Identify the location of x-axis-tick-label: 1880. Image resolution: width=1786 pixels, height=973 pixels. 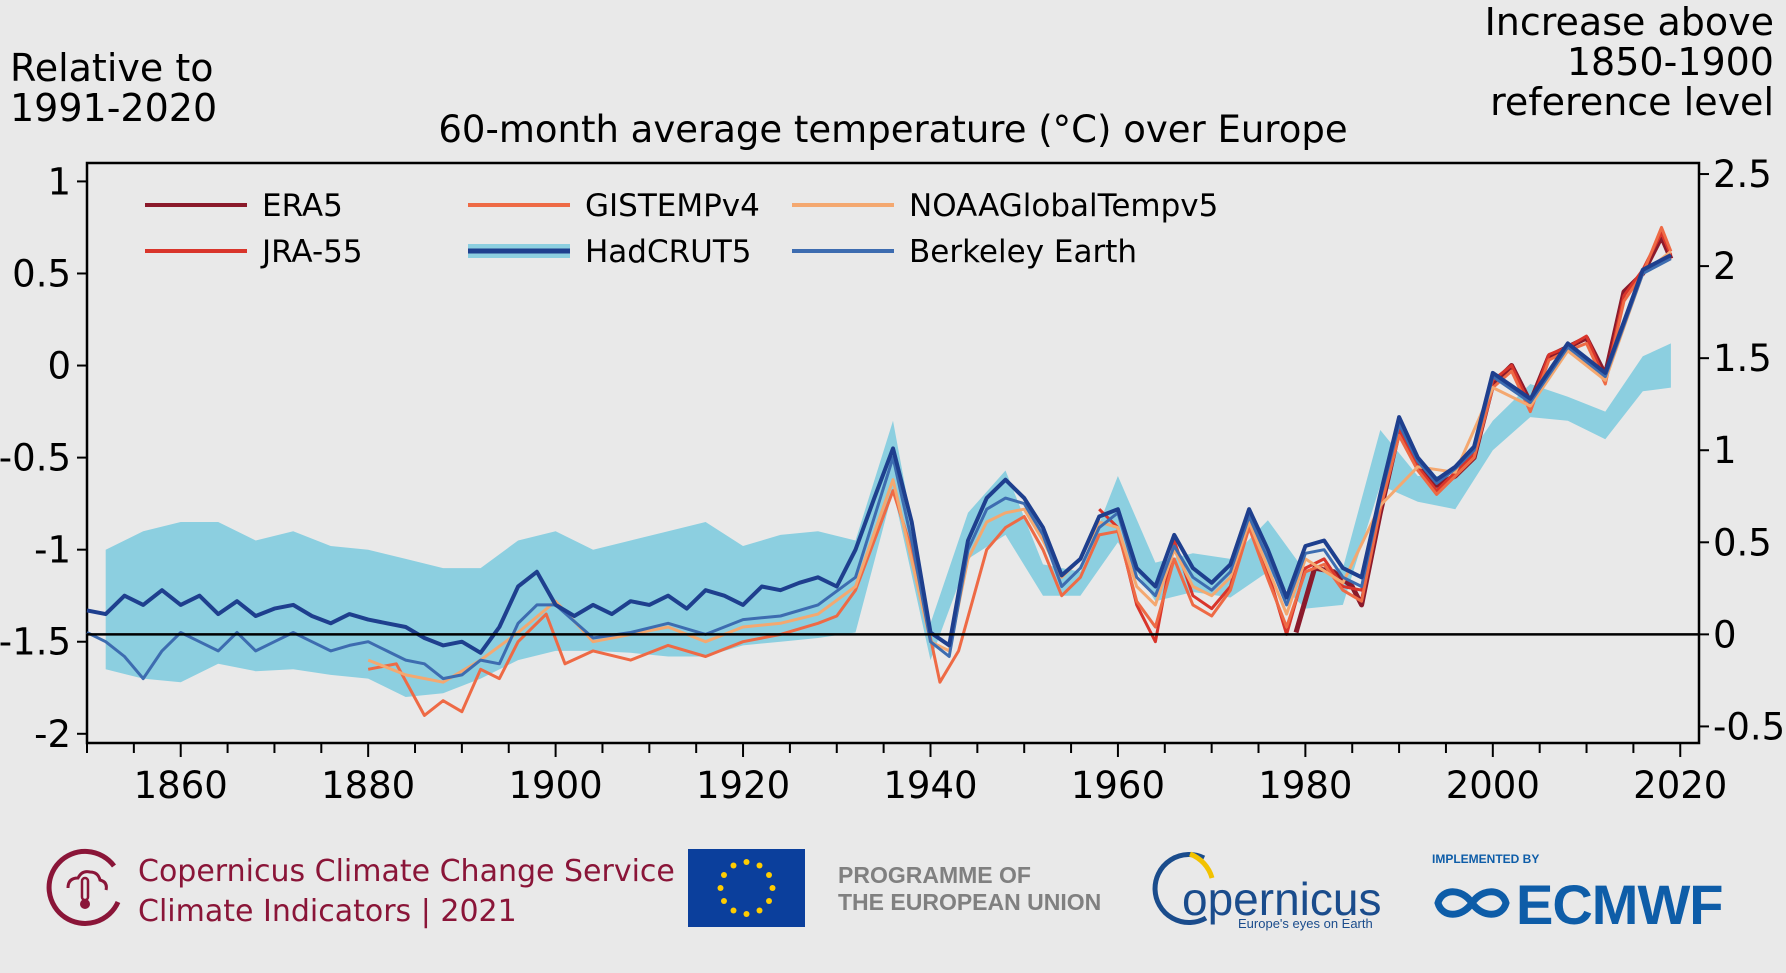
(368, 785).